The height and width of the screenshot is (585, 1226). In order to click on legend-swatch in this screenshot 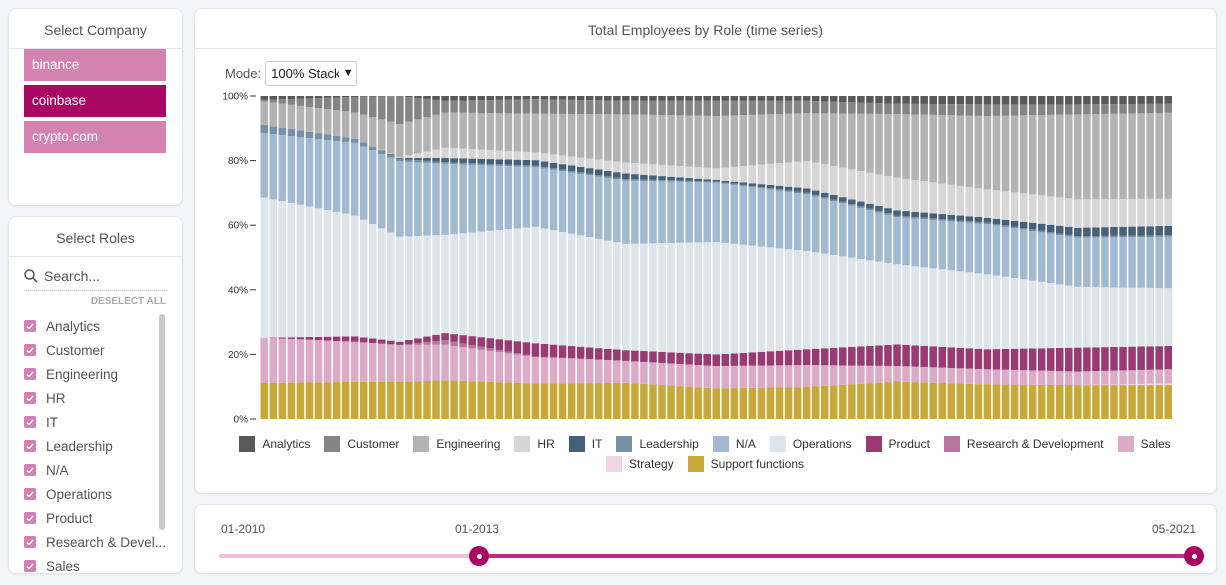, I will do `click(777, 444)`.